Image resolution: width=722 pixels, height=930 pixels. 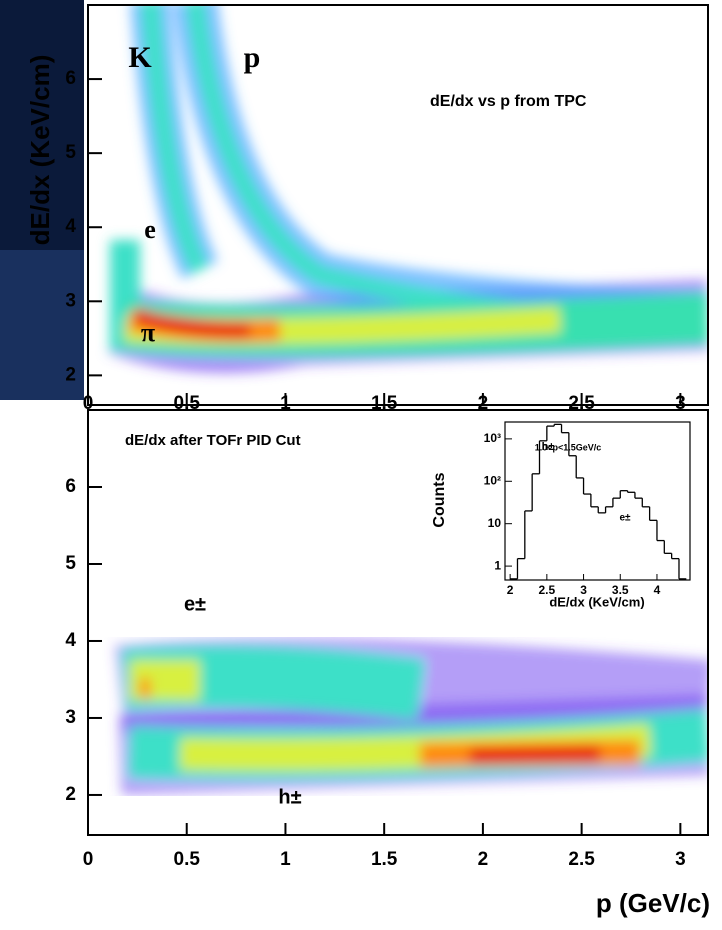 What do you see at coordinates (657, 590) in the screenshot?
I see `x-tick-label: 4` at bounding box center [657, 590].